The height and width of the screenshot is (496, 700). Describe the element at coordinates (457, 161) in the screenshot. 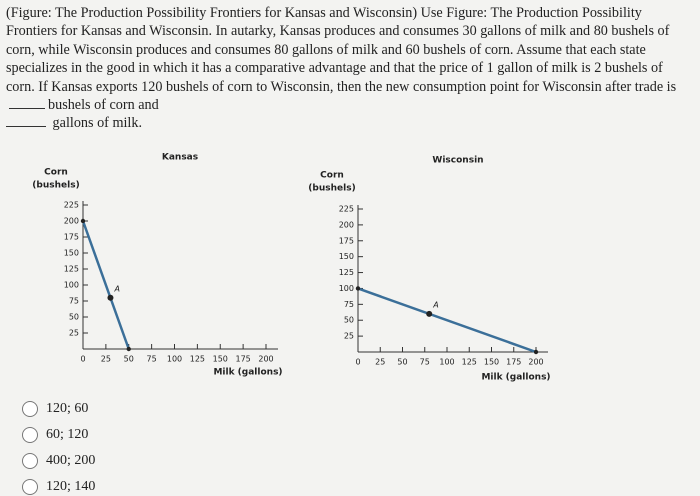

I see `chart-title: Wisconsin` at that location.